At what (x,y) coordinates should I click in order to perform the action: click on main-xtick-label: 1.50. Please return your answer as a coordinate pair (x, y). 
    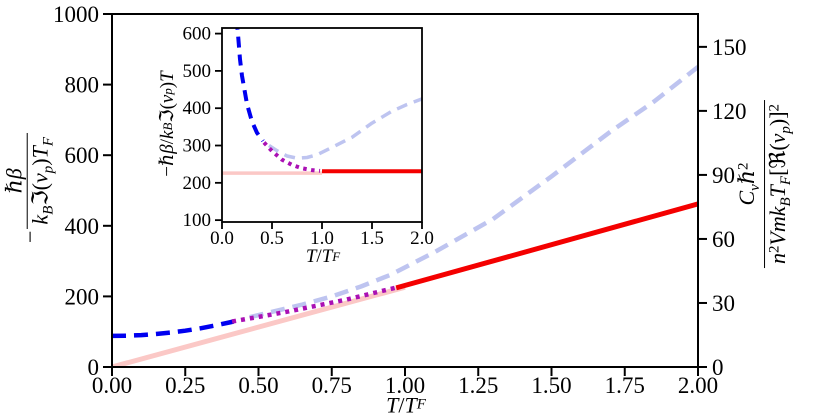
    Looking at the image, I should click on (551, 385).